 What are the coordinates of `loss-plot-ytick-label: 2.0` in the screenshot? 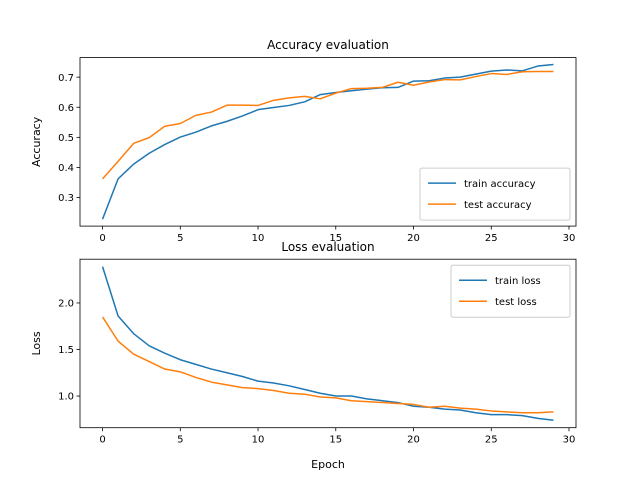 It's located at (66, 304).